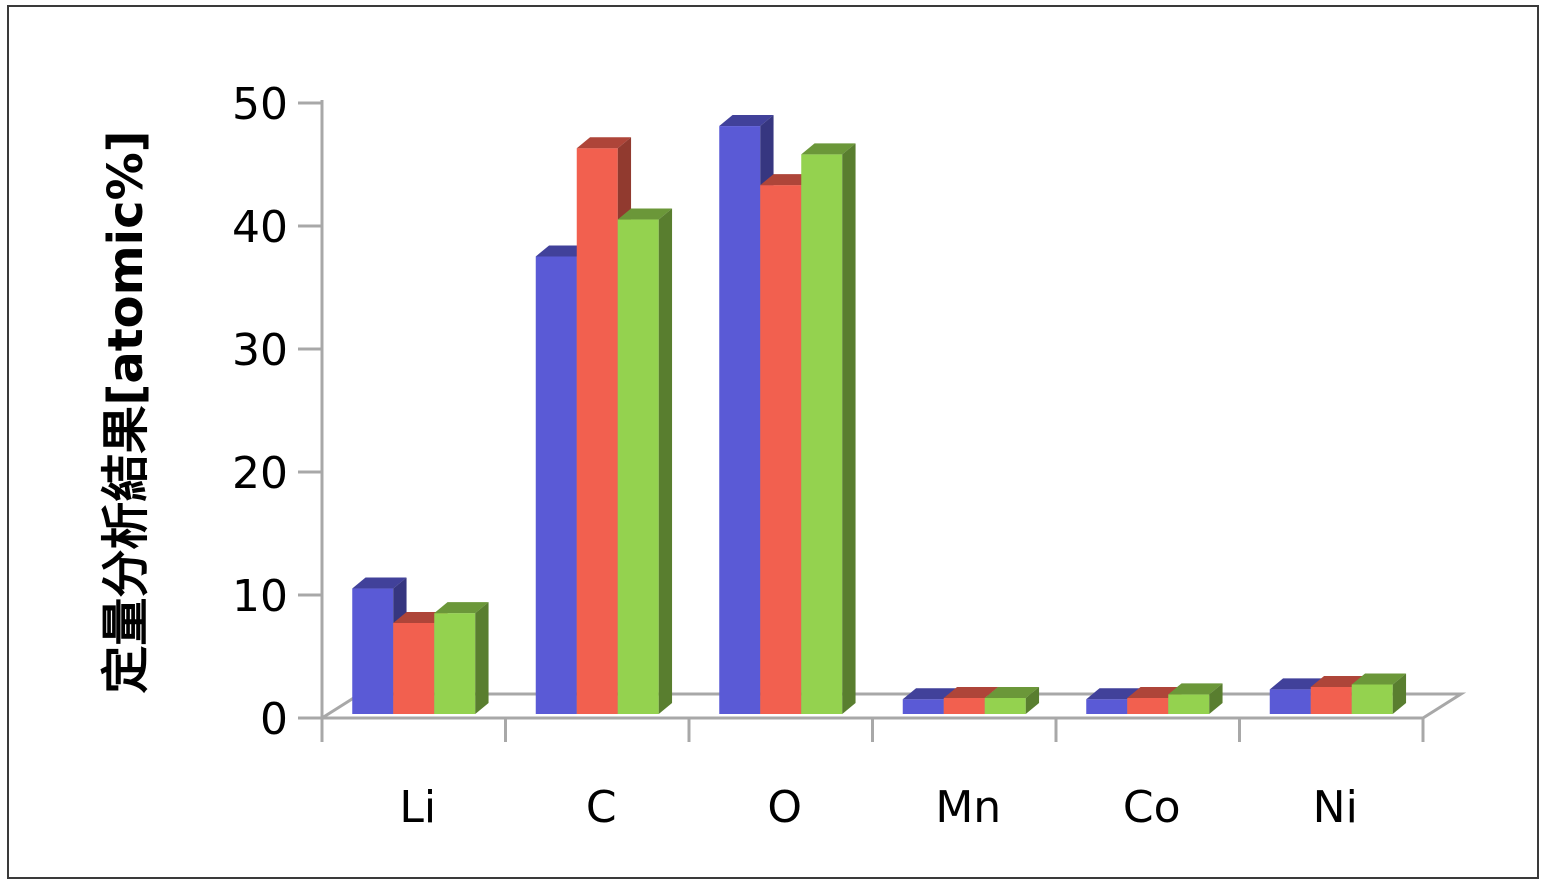 Image resolution: width=1549 pixels, height=889 pixels. I want to click on x-tick-label: Mn, so click(968, 807).